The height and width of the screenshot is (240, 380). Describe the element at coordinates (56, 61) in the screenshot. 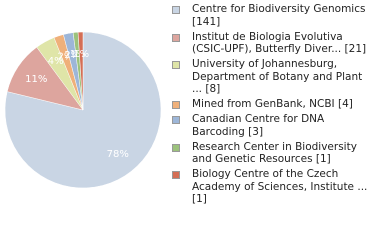

I see `slice-label: 4%` at that location.